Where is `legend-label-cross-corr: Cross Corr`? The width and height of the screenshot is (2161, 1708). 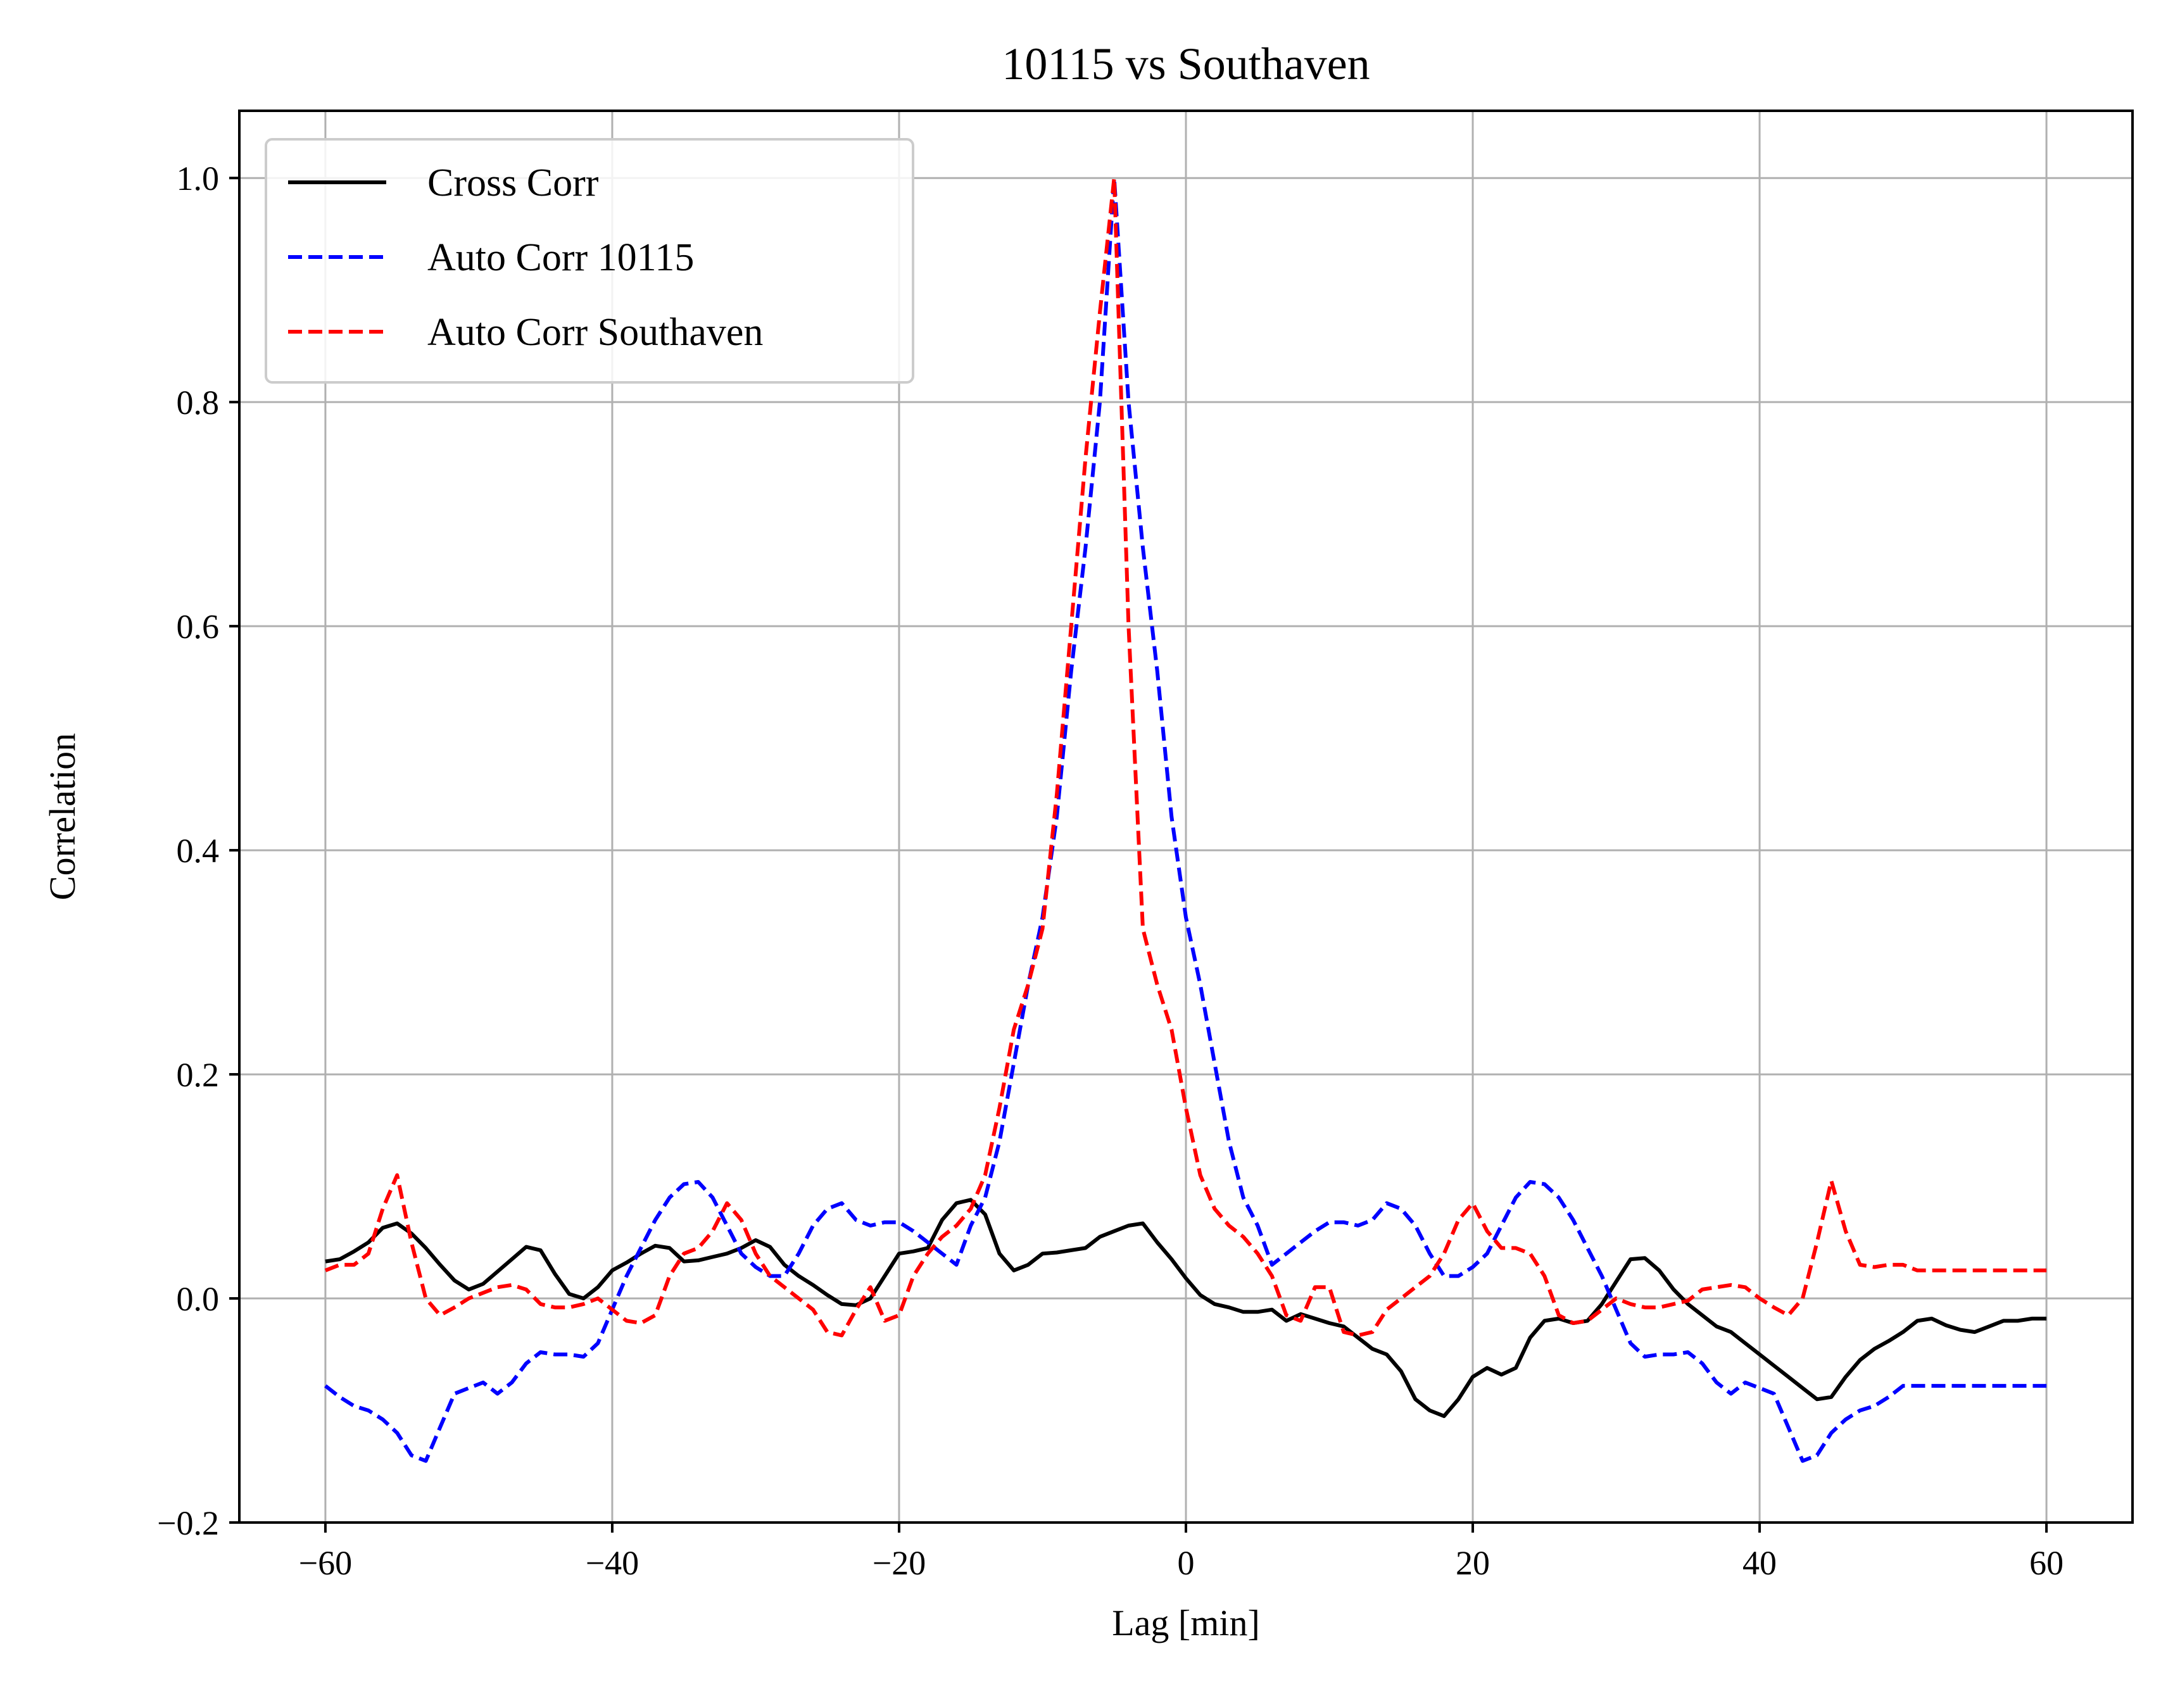
legend-label-cross-corr: Cross Corr is located at coordinates (513, 183).